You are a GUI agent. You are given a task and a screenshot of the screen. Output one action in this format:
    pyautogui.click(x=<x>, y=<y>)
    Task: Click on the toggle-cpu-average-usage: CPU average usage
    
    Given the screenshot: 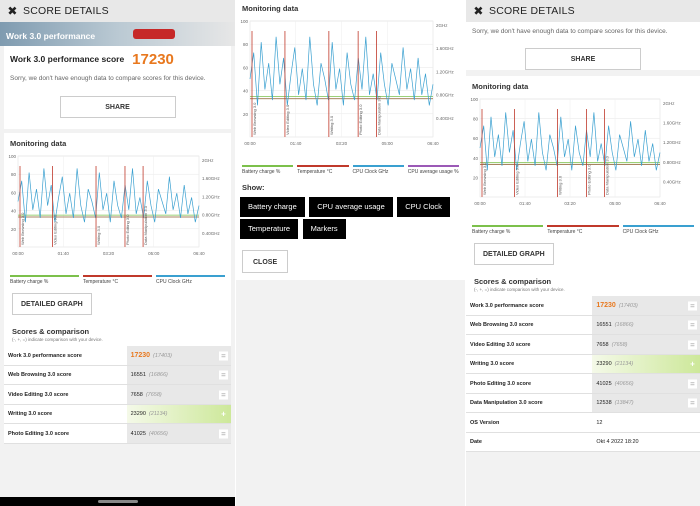 What is the action you would take?
    pyautogui.click(x=351, y=207)
    